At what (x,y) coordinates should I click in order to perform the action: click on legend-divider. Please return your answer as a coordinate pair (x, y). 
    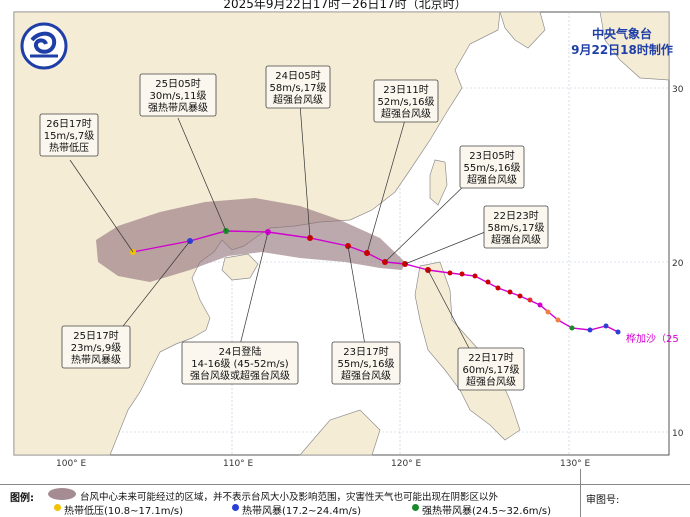
    Looking at the image, I should click on (580, 493).